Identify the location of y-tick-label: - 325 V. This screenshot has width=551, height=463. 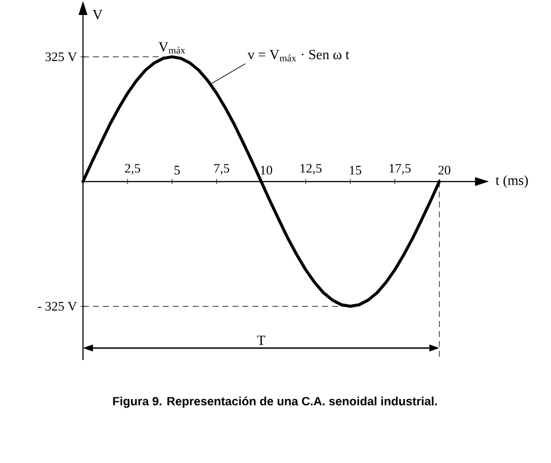
(57, 306).